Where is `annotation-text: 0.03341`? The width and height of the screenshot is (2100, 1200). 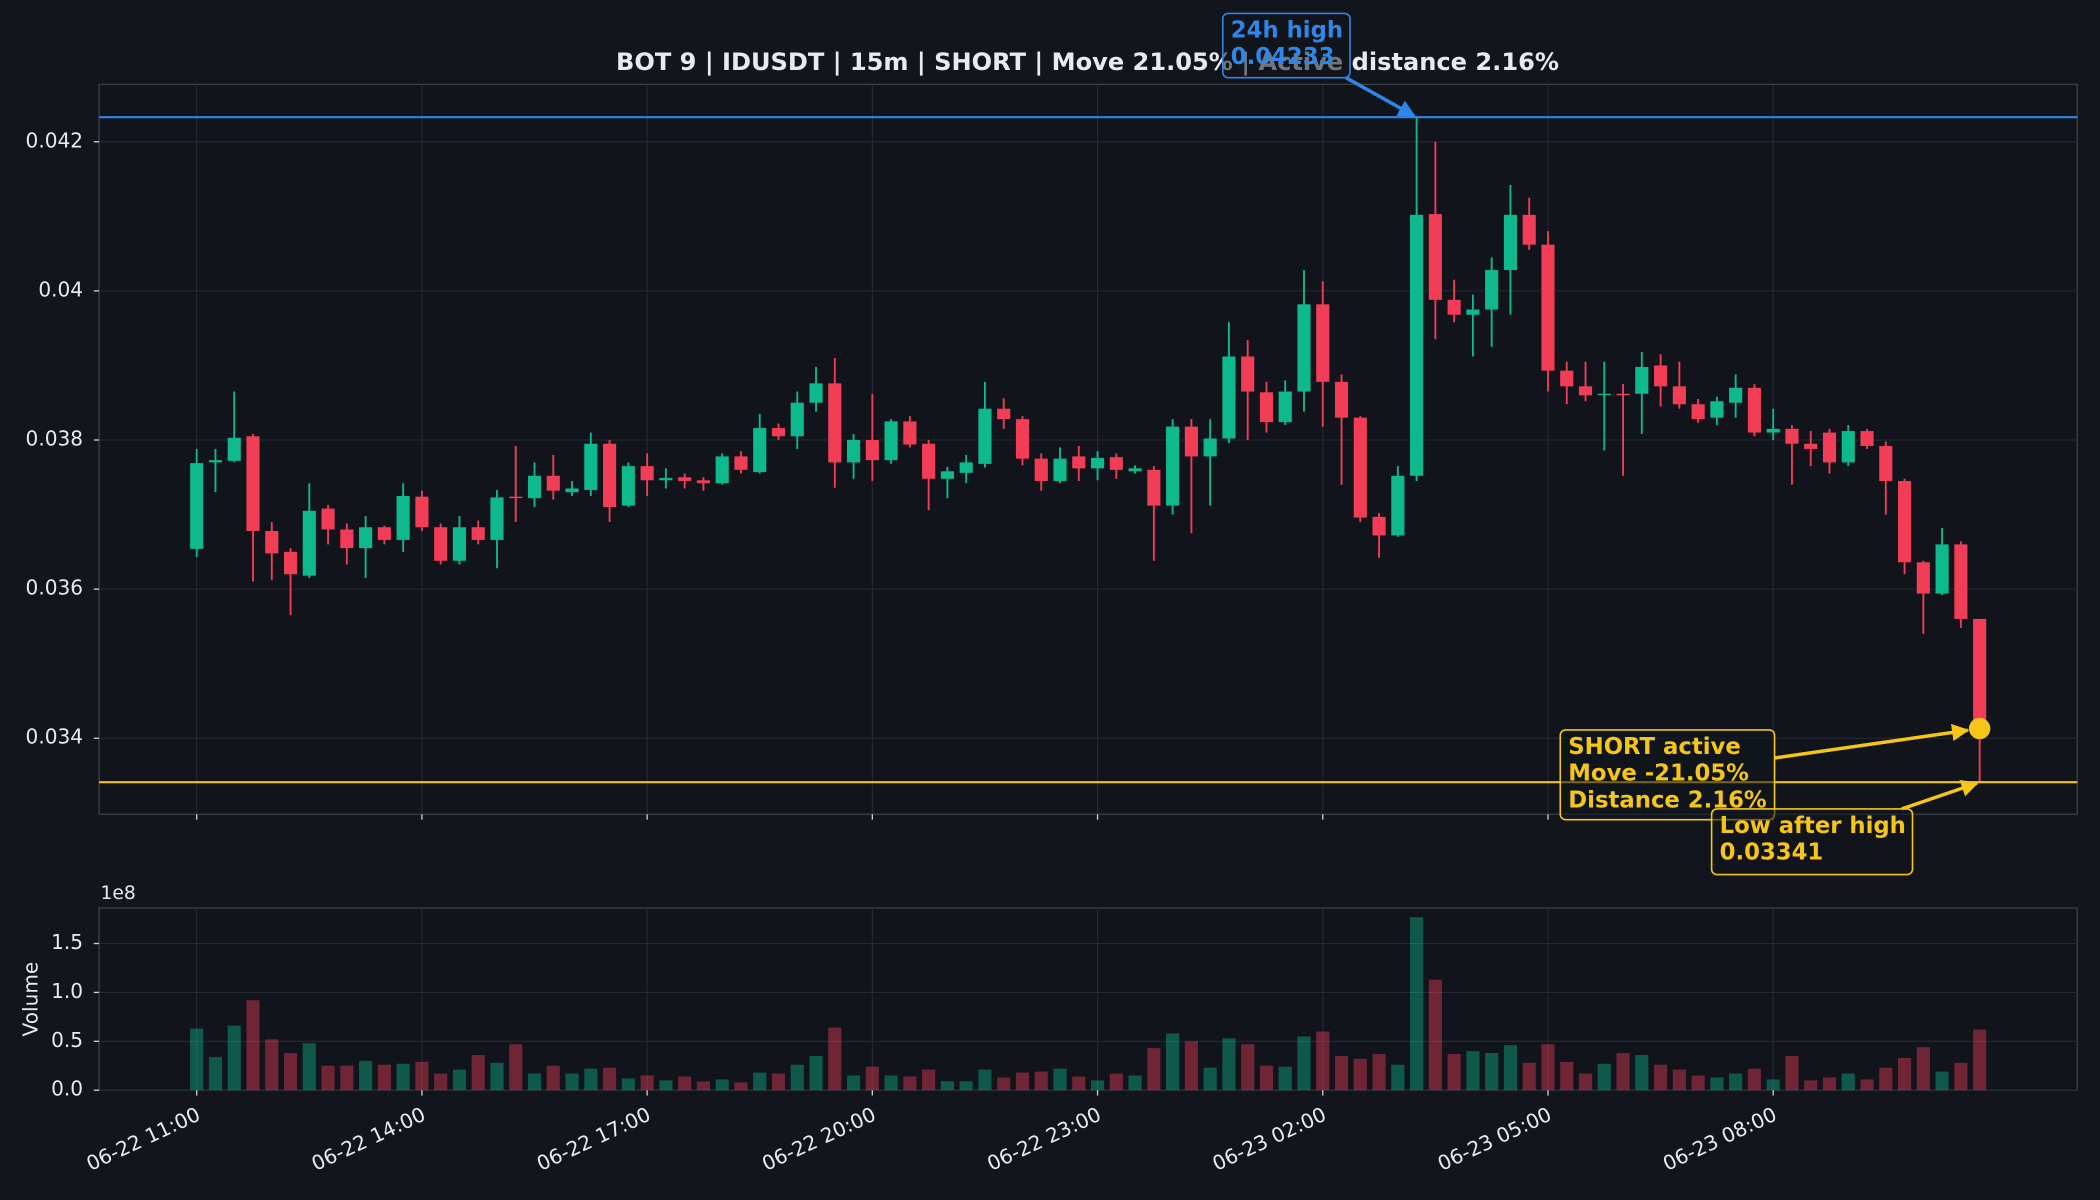 annotation-text: 0.03341 is located at coordinates (1772, 853).